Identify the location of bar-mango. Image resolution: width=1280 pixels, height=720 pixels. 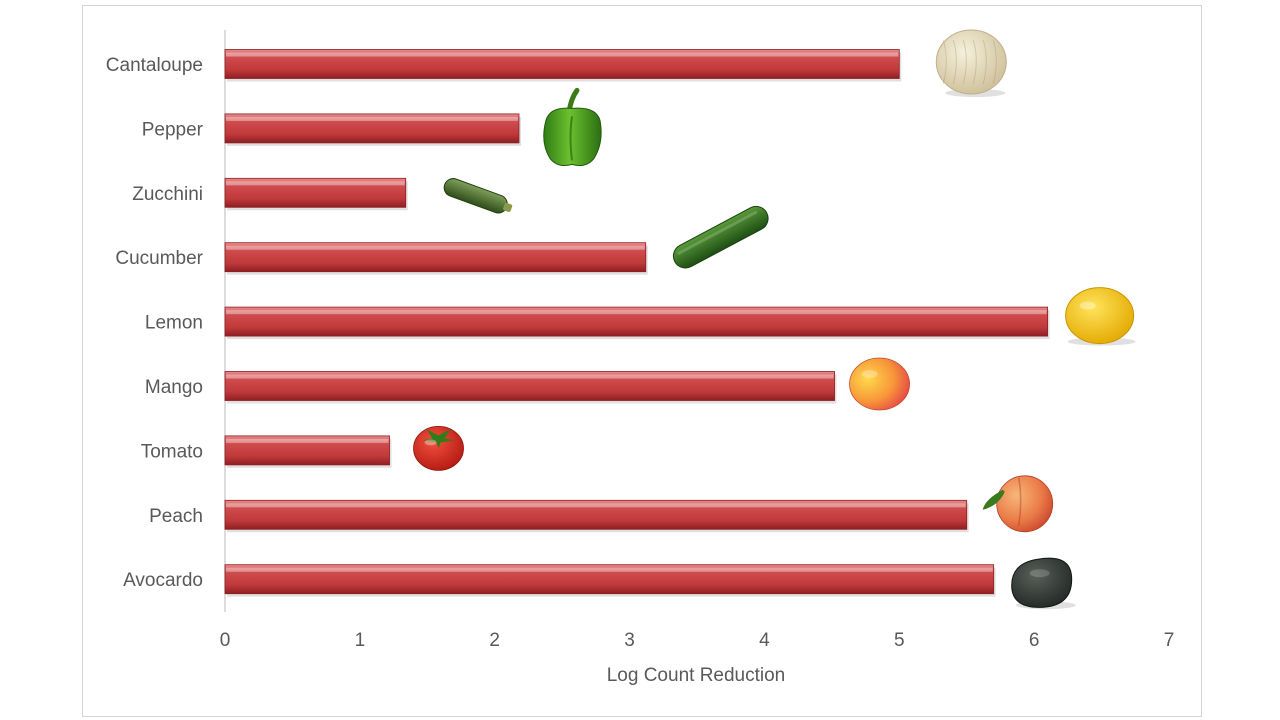
(529, 386).